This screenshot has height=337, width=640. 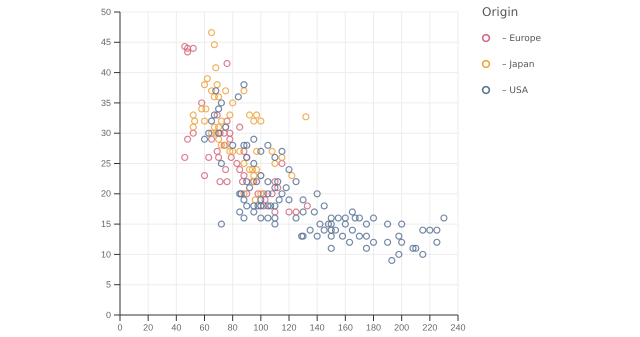 I want to click on y-tick-label: 25, so click(x=105, y=163).